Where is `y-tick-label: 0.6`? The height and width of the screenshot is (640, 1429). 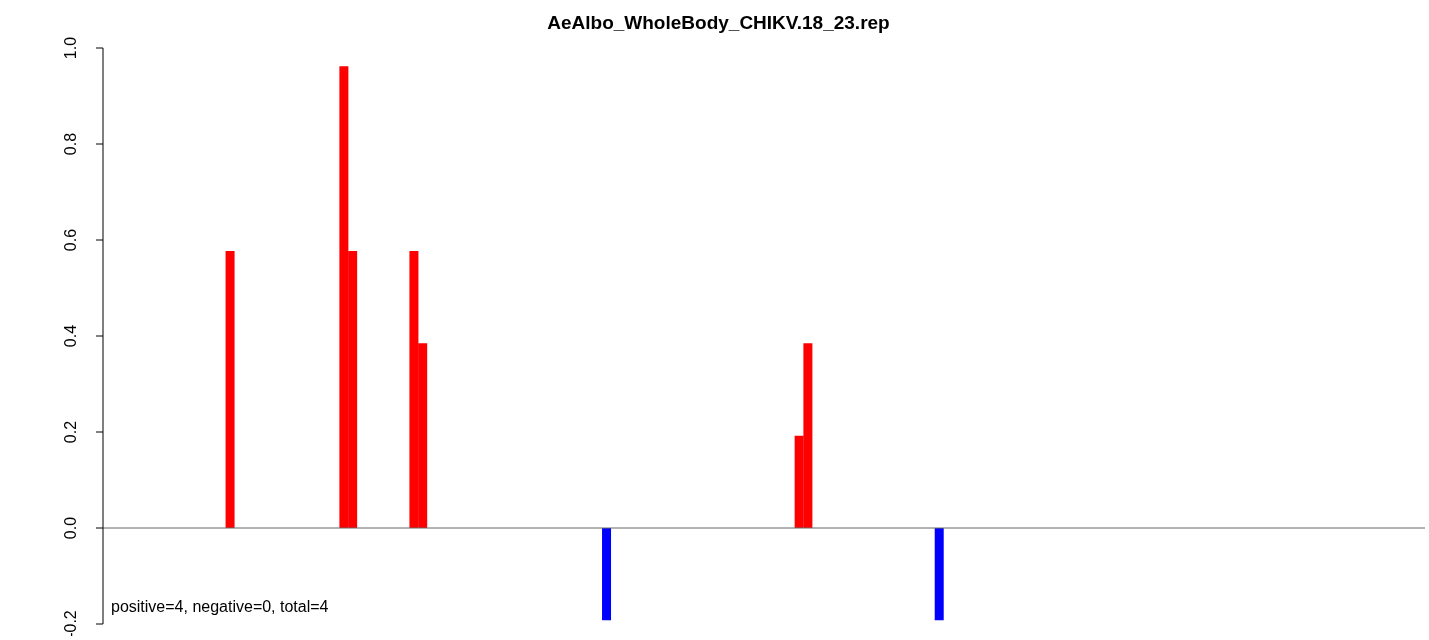
y-tick-label: 0.6 is located at coordinates (70, 240).